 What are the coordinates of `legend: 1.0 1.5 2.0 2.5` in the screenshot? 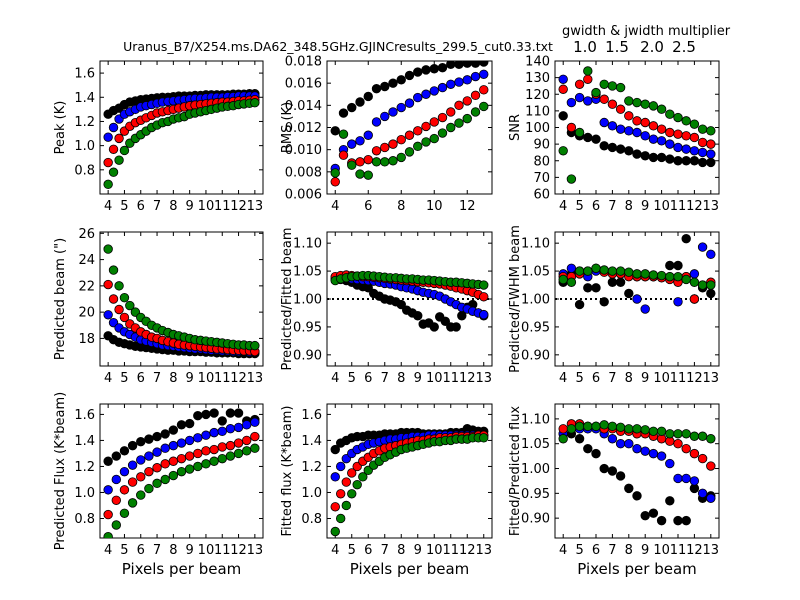 It's located at (634, 47).